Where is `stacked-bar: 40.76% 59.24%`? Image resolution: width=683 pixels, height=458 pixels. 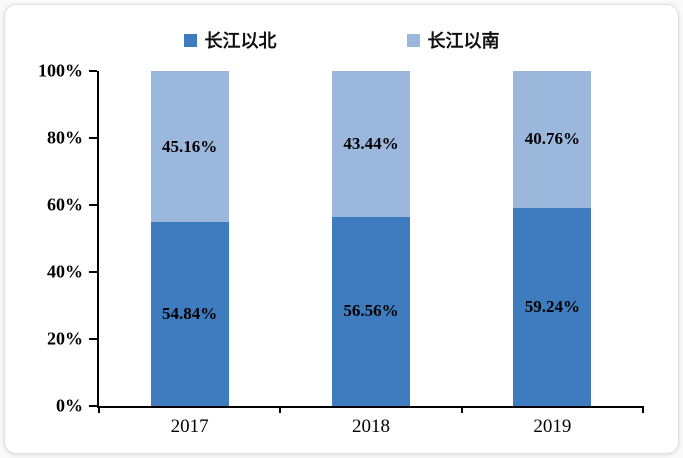 stacked-bar: 40.76% 59.24% is located at coordinates (552, 238).